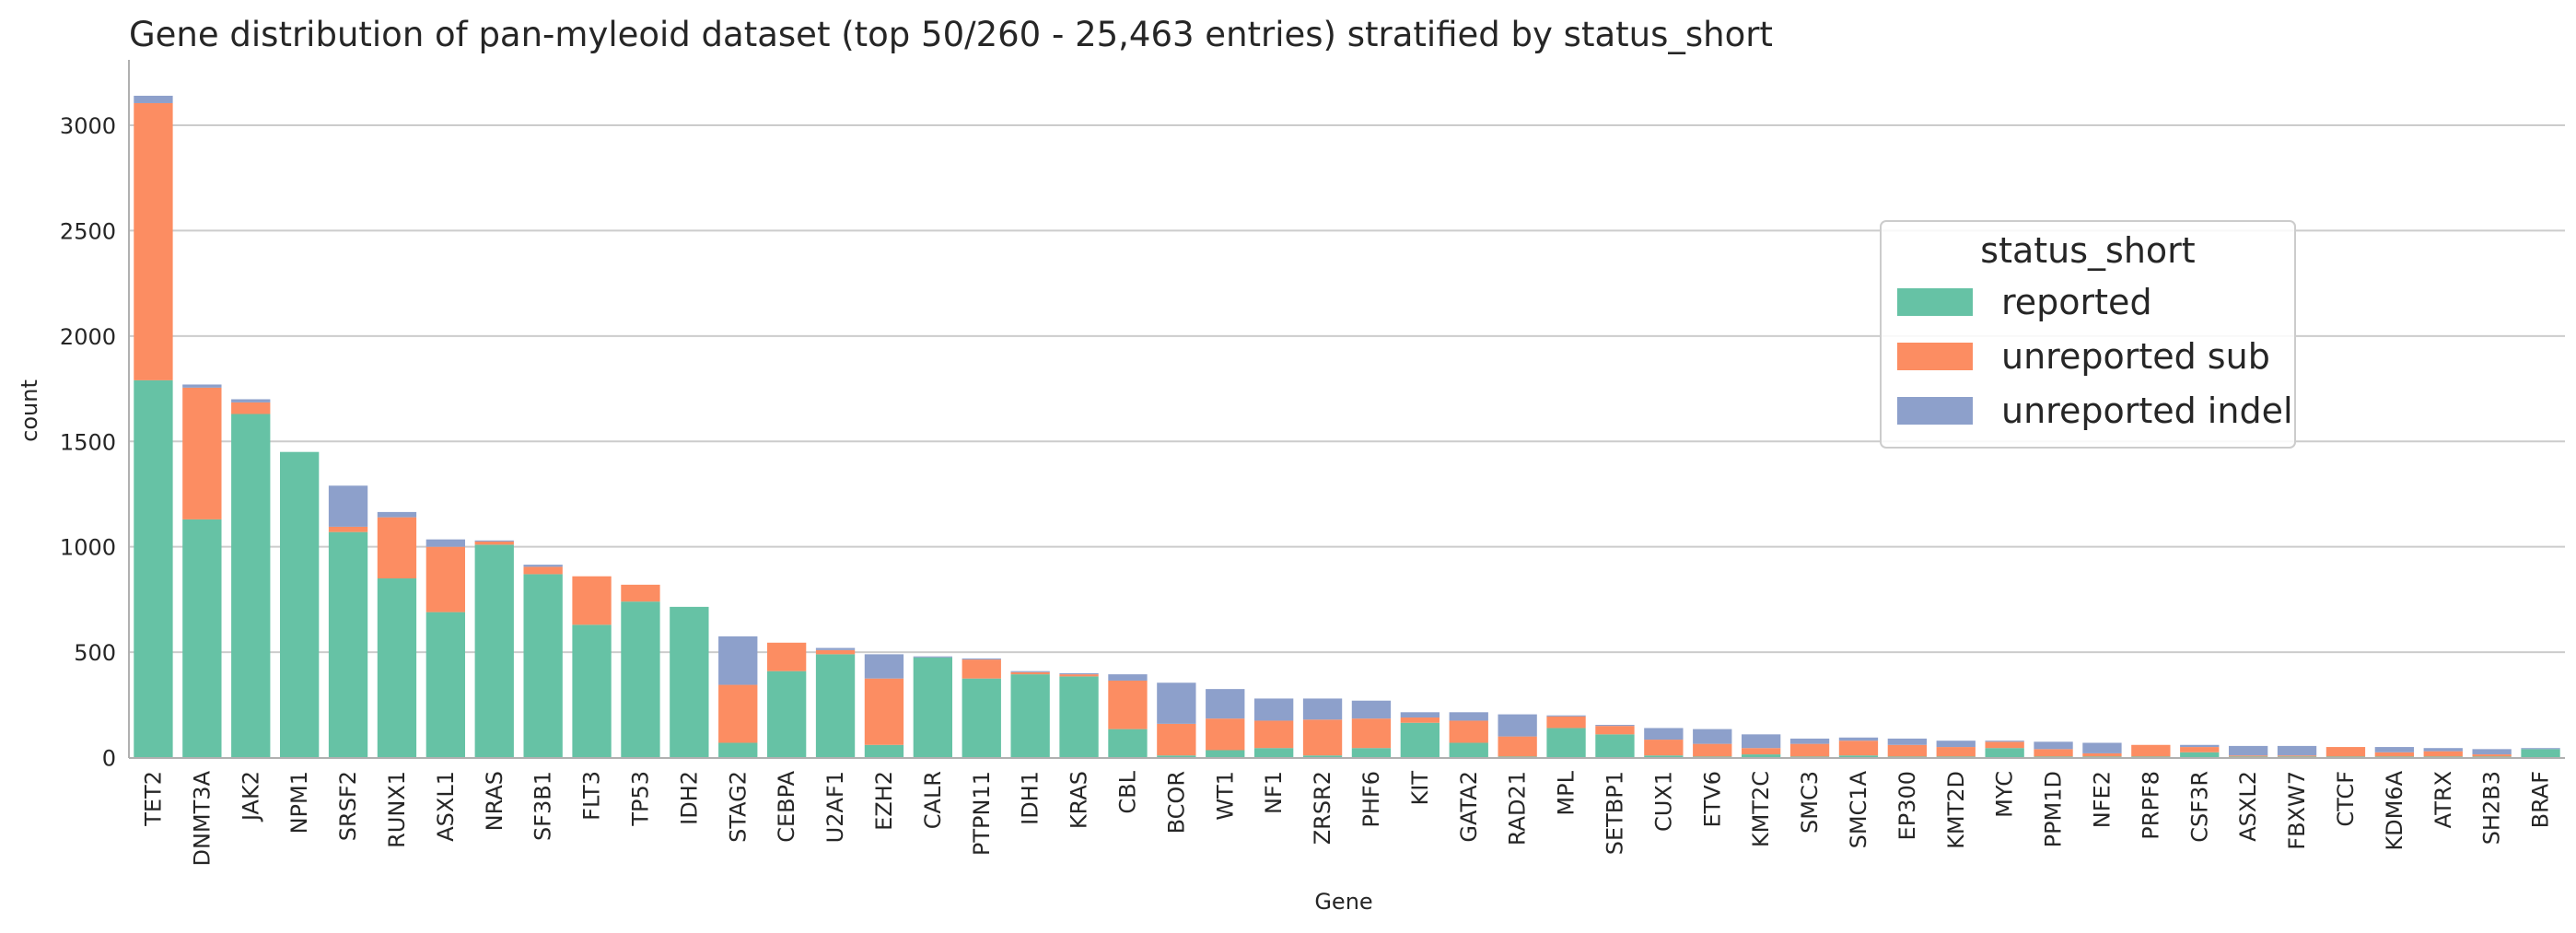  What do you see at coordinates (1079, 800) in the screenshot?
I see `x-tick-label: KRAS` at bounding box center [1079, 800].